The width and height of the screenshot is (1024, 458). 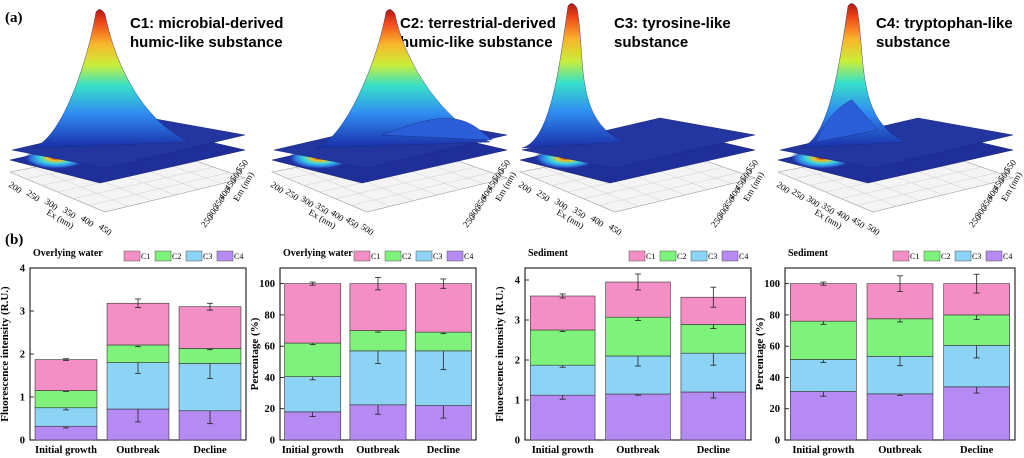 I want to click on x-tick-label: Initial growth, so click(x=313, y=450).